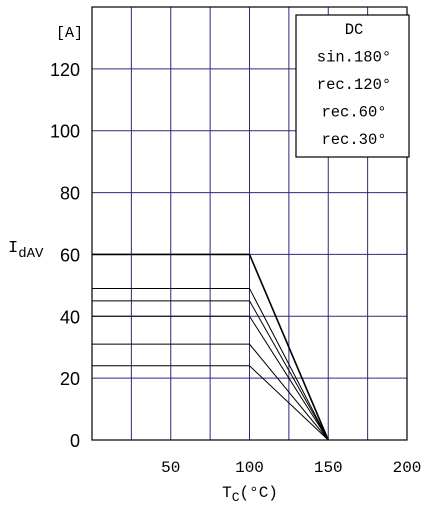 The height and width of the screenshot is (509, 427). Describe the element at coordinates (328, 468) in the screenshot. I see `x-tick-label: 150` at that location.